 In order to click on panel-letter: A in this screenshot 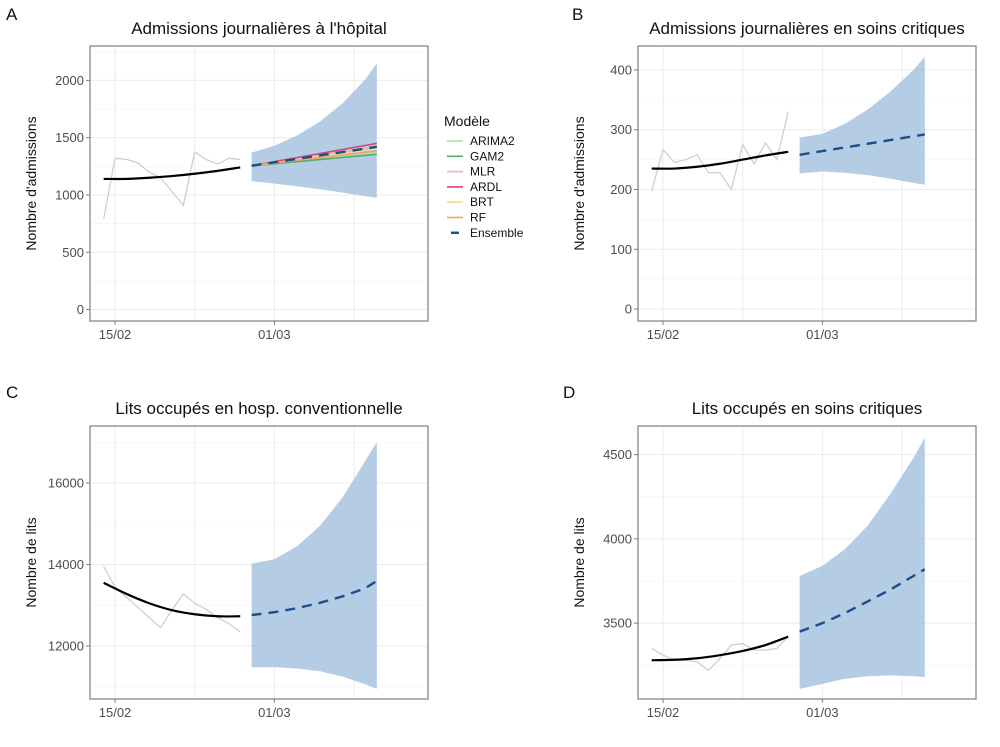, I will do `click(12, 14)`.